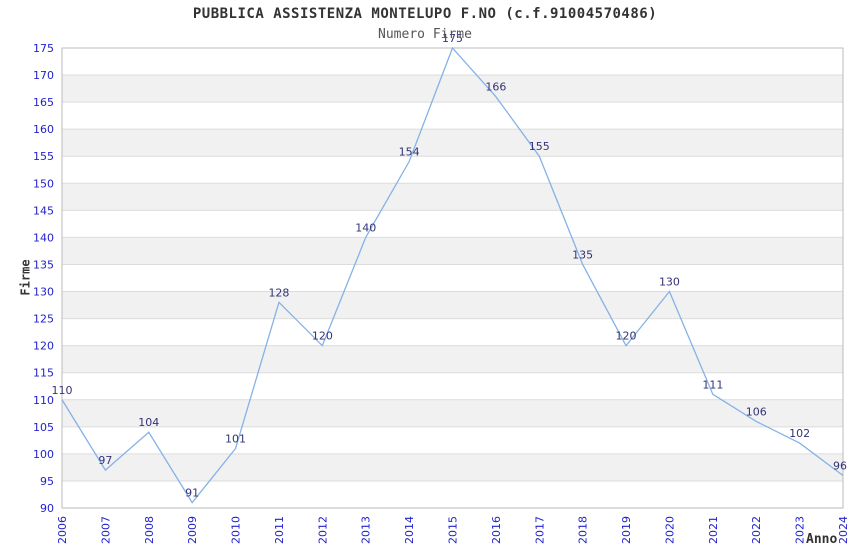 This screenshot has width=850, height=550. I want to click on y-tick-label: 125, so click(43, 319).